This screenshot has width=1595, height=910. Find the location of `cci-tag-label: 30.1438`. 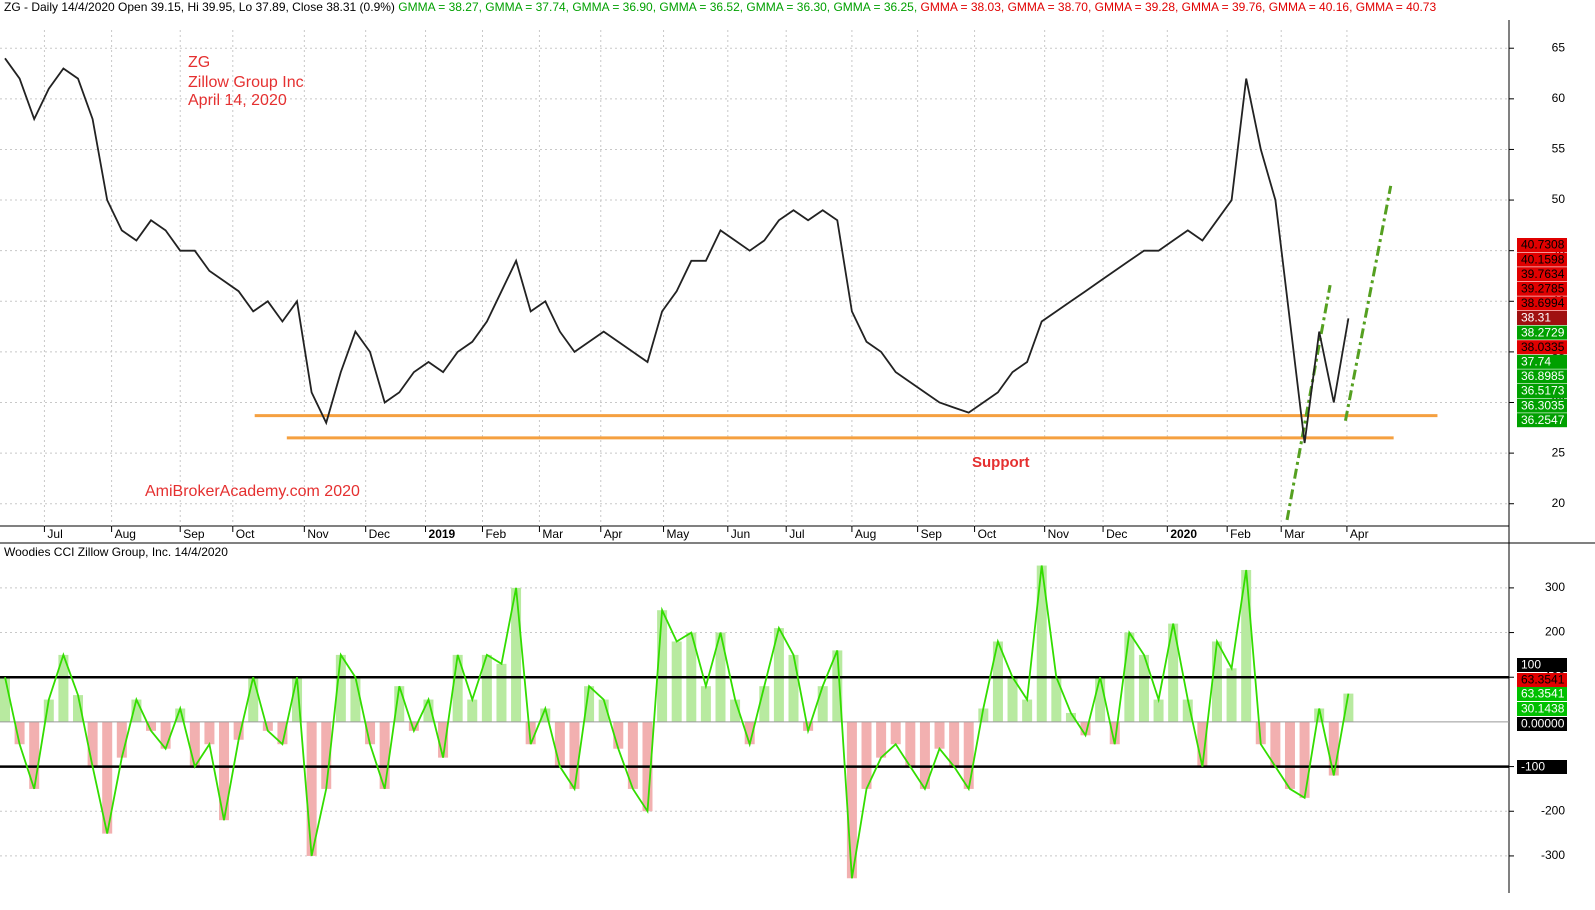

cci-tag-label: 30.1438 is located at coordinates (1543, 709).